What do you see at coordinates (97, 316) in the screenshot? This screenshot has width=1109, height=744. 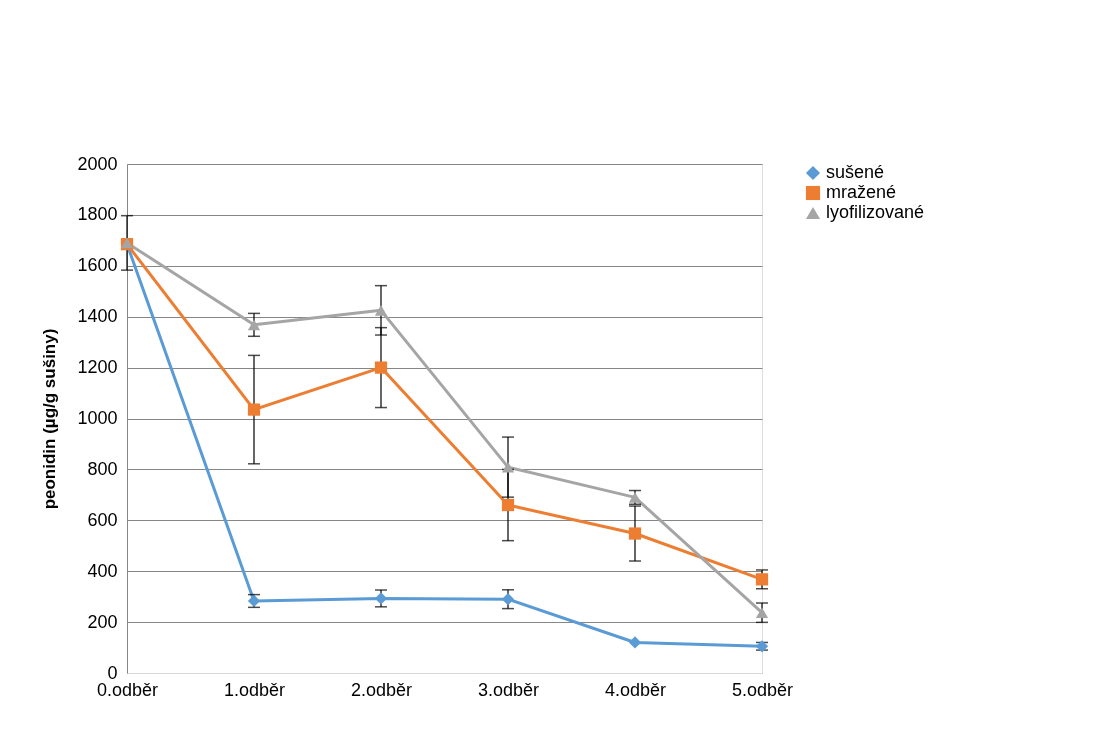 I see `y-tick-label: 1400` at bounding box center [97, 316].